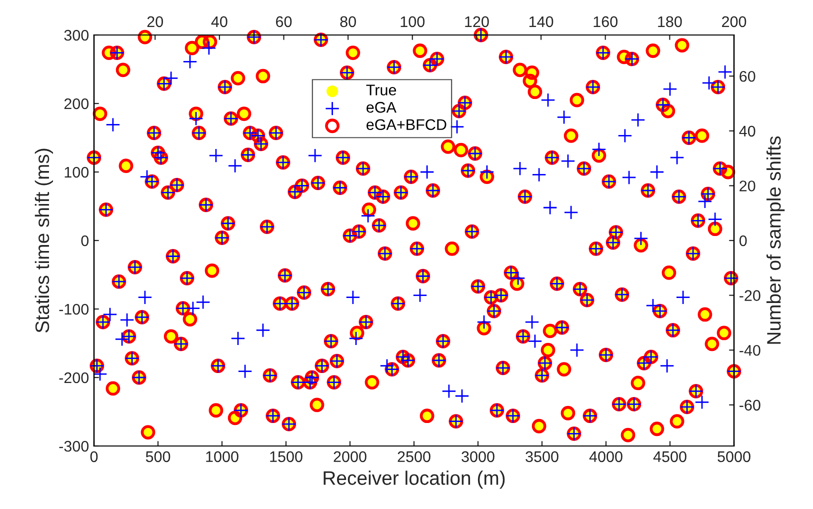 The image size is (813, 509). Describe the element at coordinates (541, 22) in the screenshot. I see `x2-tick-label: 140` at that location.